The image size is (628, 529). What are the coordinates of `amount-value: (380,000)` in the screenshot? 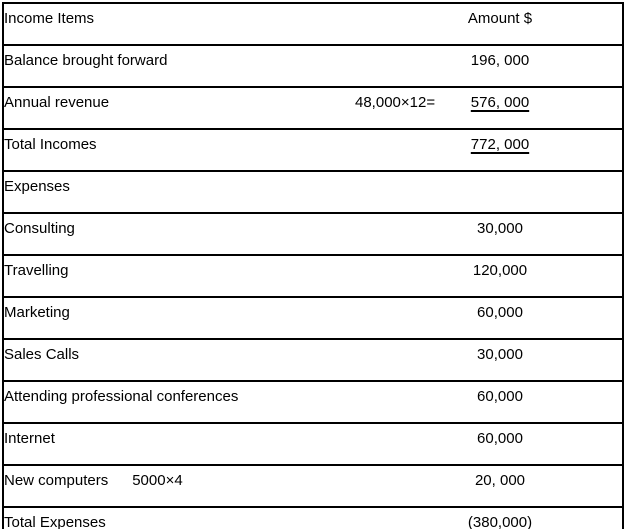 It's located at (500, 521).